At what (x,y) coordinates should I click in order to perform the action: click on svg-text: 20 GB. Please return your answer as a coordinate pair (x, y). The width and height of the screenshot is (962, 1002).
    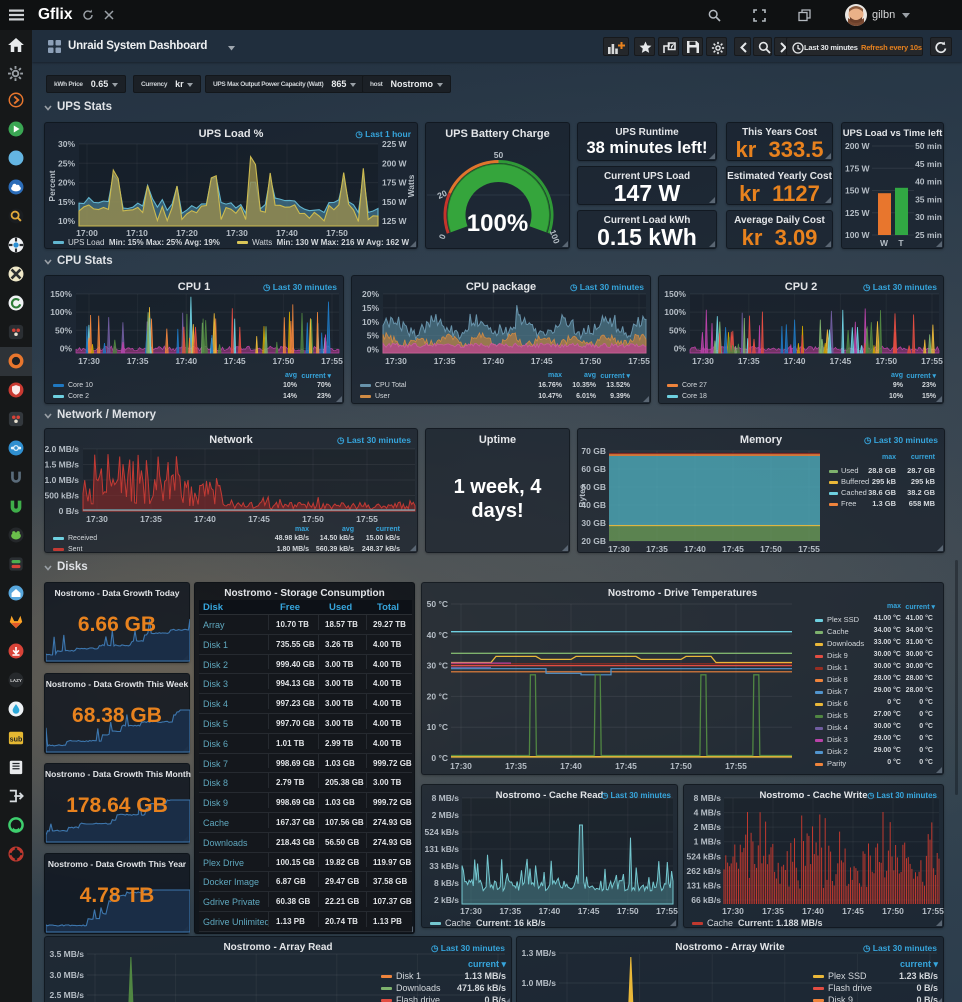
    Looking at the image, I should click on (593, 541).